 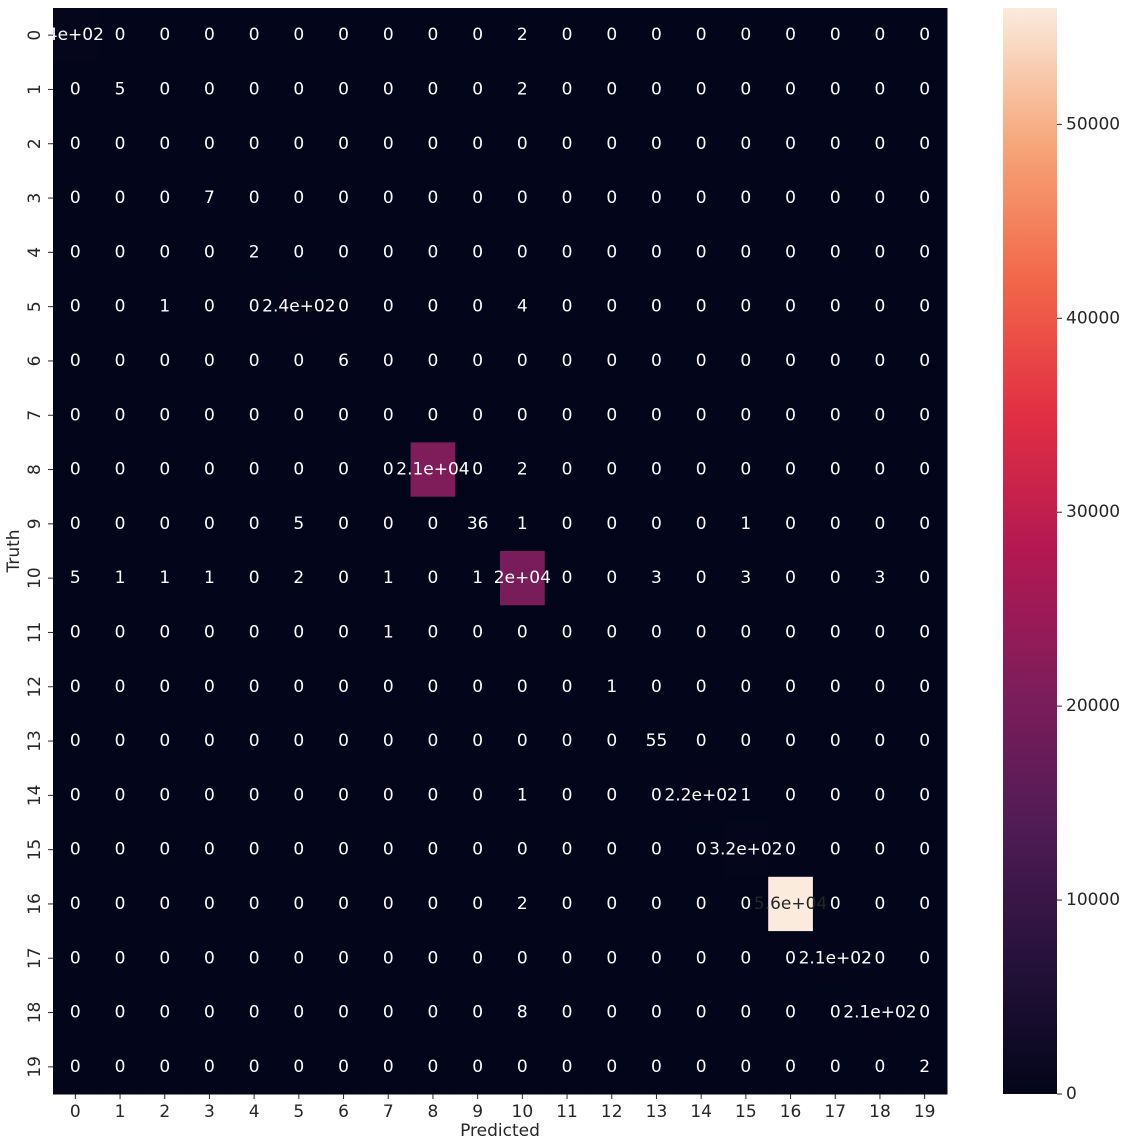 I want to click on y-tick-label: 19, so click(x=35, y=1067).